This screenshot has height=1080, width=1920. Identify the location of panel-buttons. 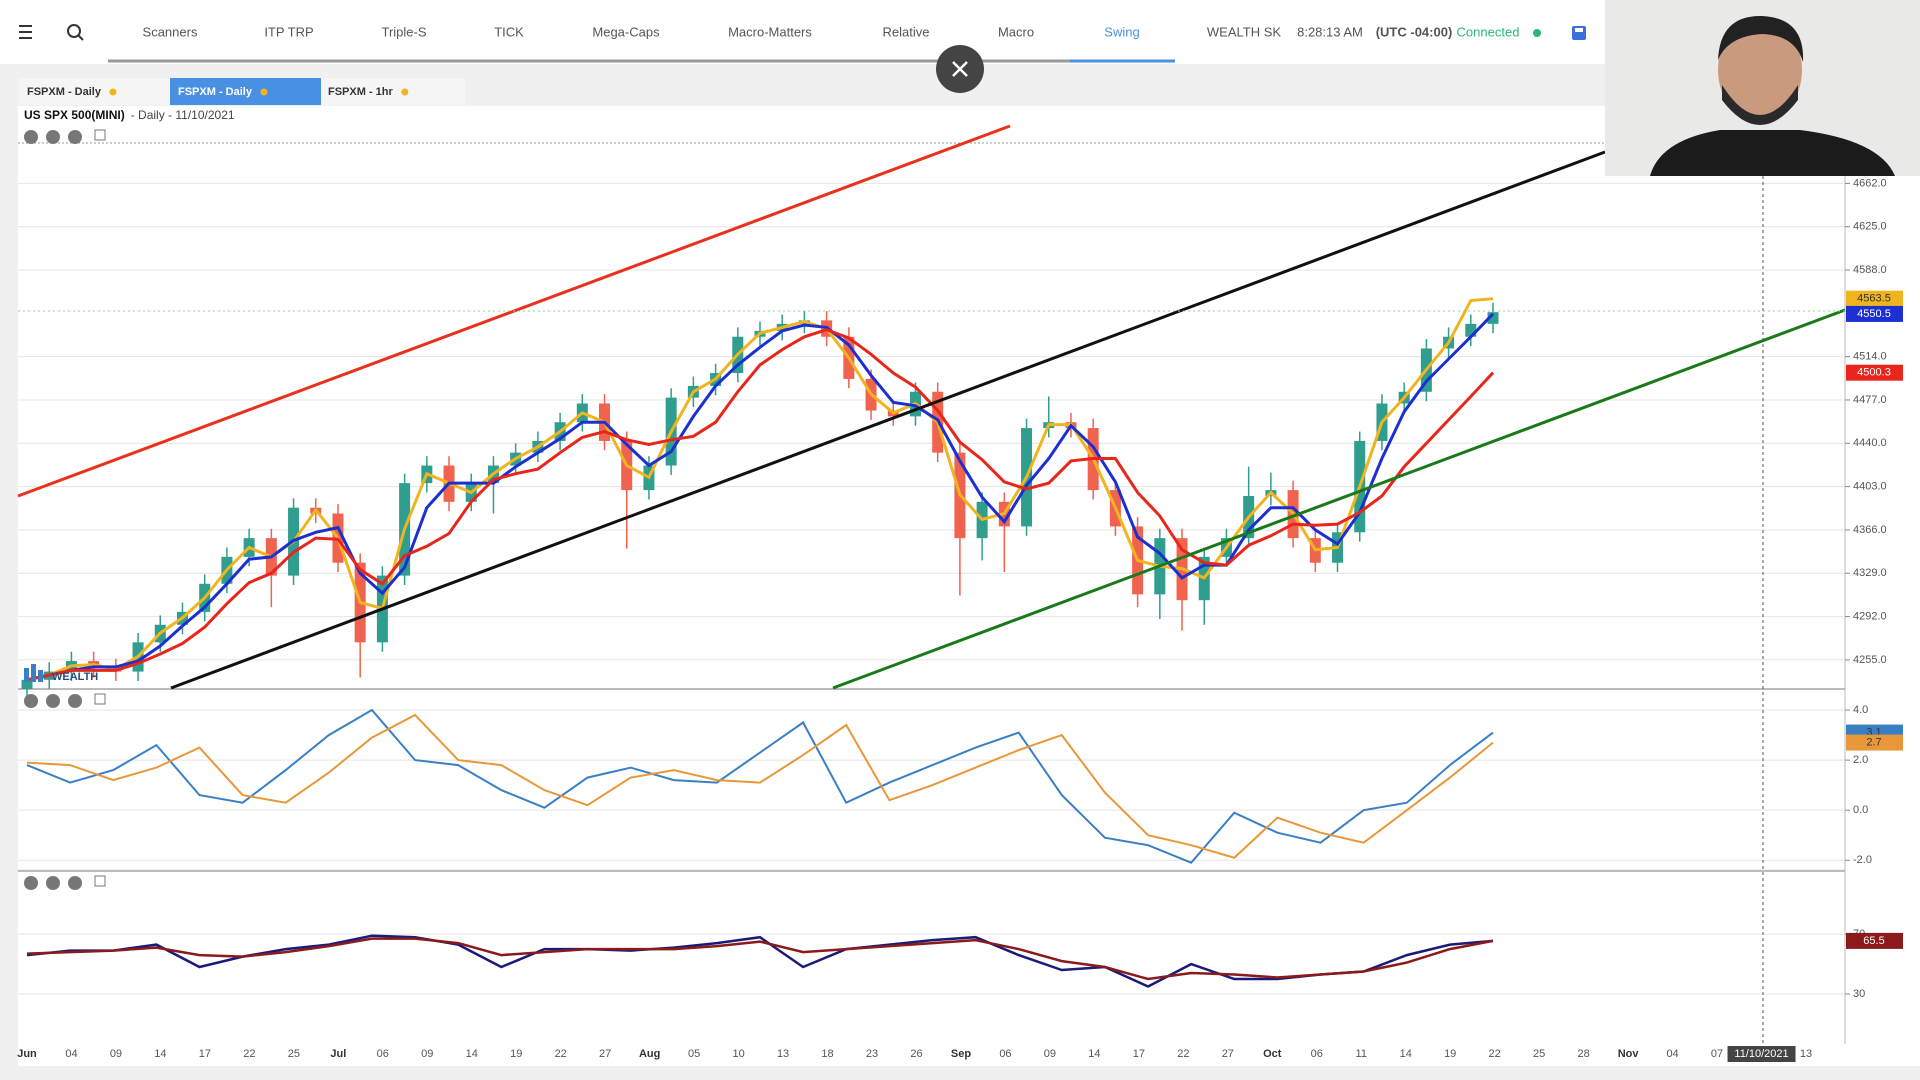
(65, 509).